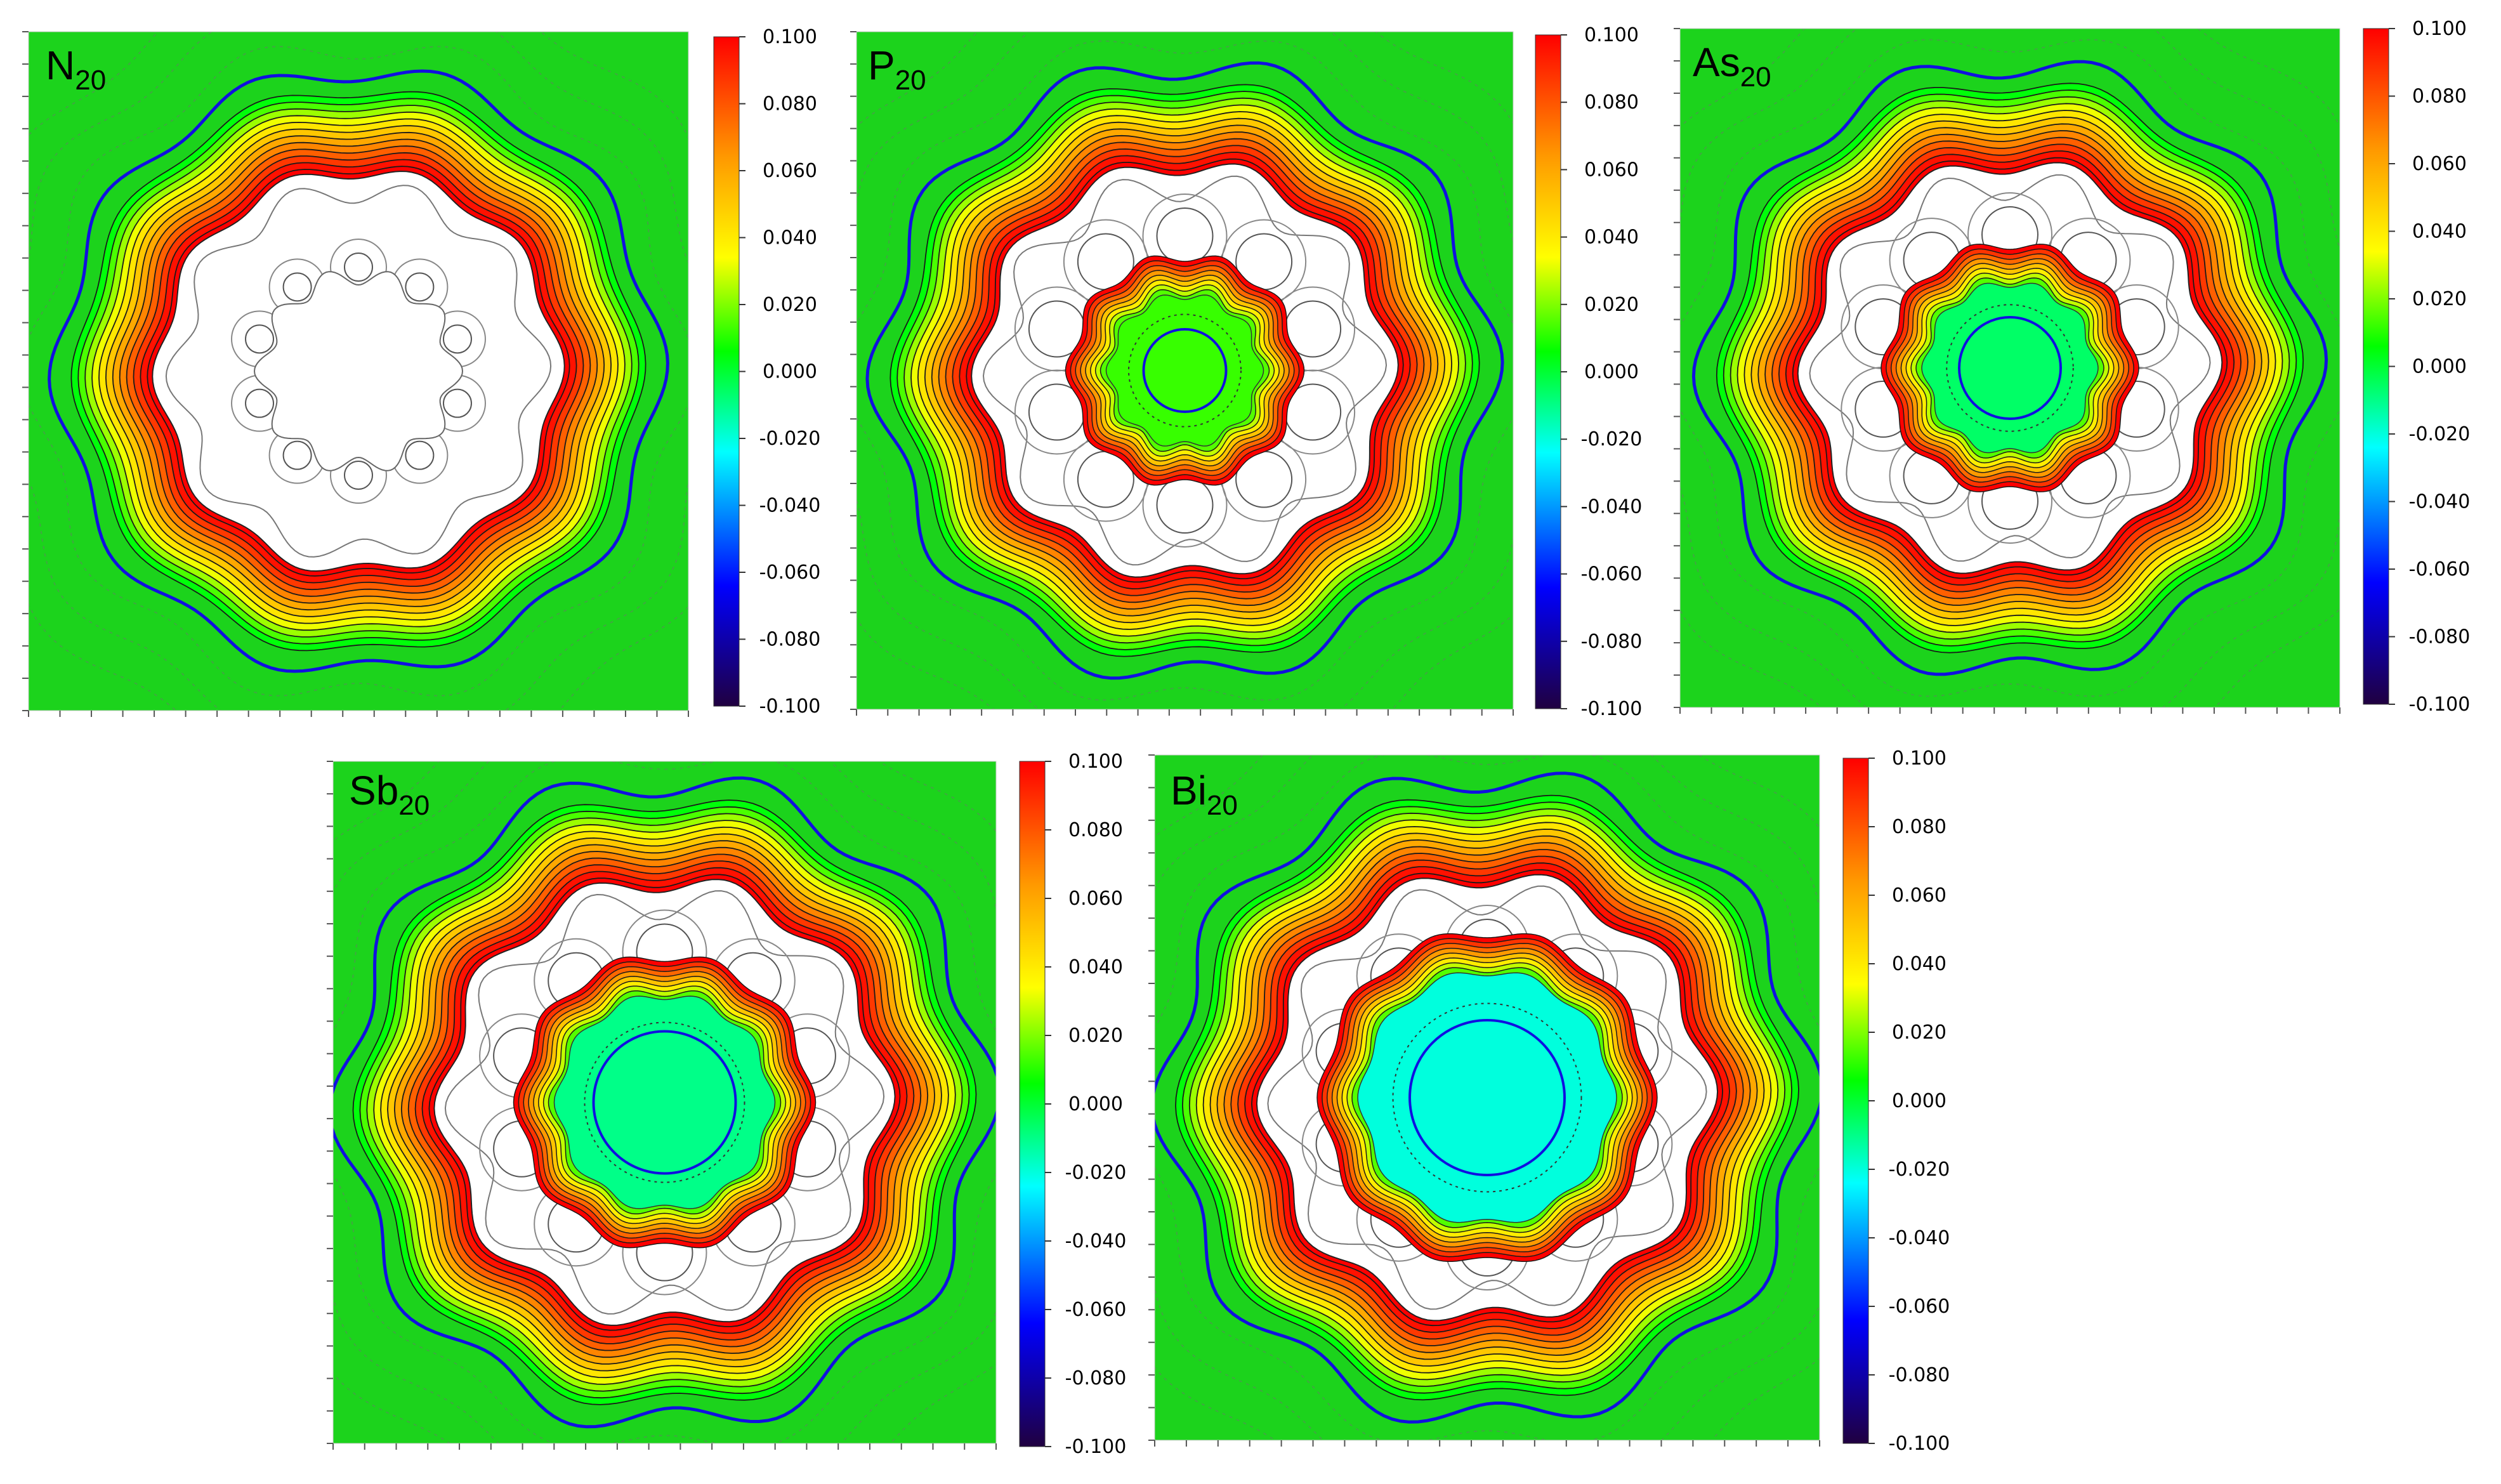  Describe the element at coordinates (1205, 795) in the screenshot. I see `panel-title: Bi20` at that location.